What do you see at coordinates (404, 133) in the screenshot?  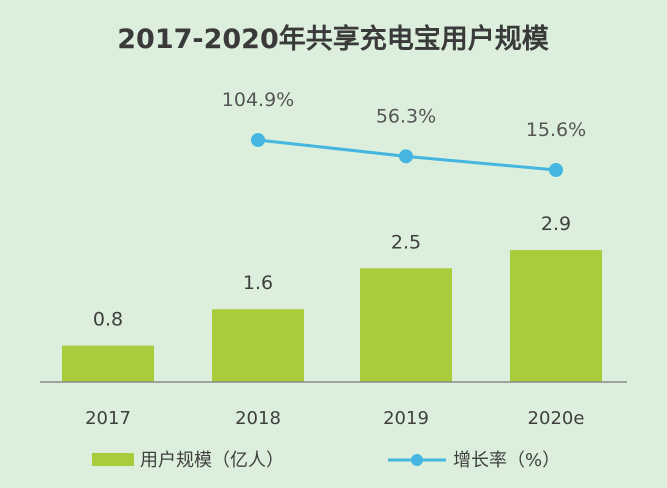 I see `growth-line-group: 104.9% 56.3% 15.6%` at bounding box center [404, 133].